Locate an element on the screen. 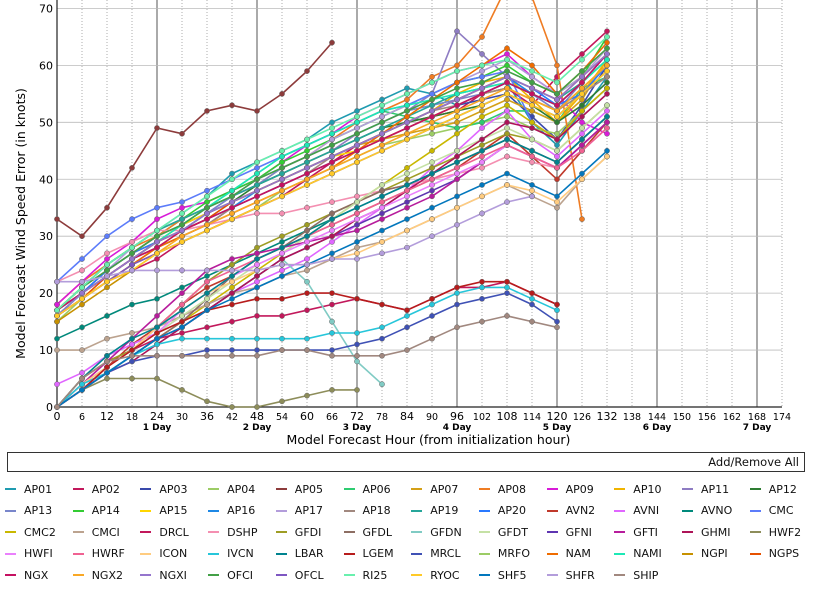 The height and width of the screenshot is (591, 822). legend-item-ap08: AP08 is located at coordinates (512, 489).